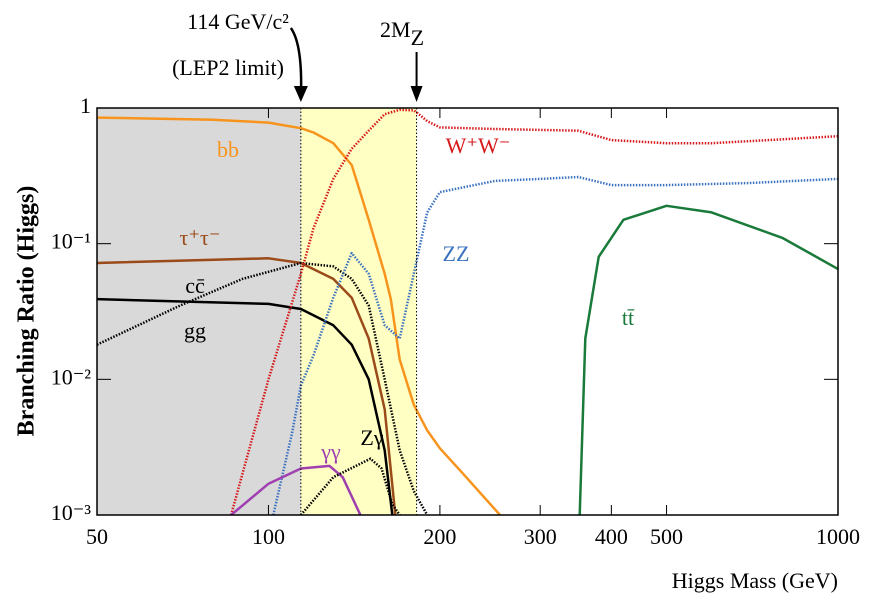 This screenshot has width=872, height=604. What do you see at coordinates (478, 145) in the screenshot?
I see `series-label: W⁺W⁻` at bounding box center [478, 145].